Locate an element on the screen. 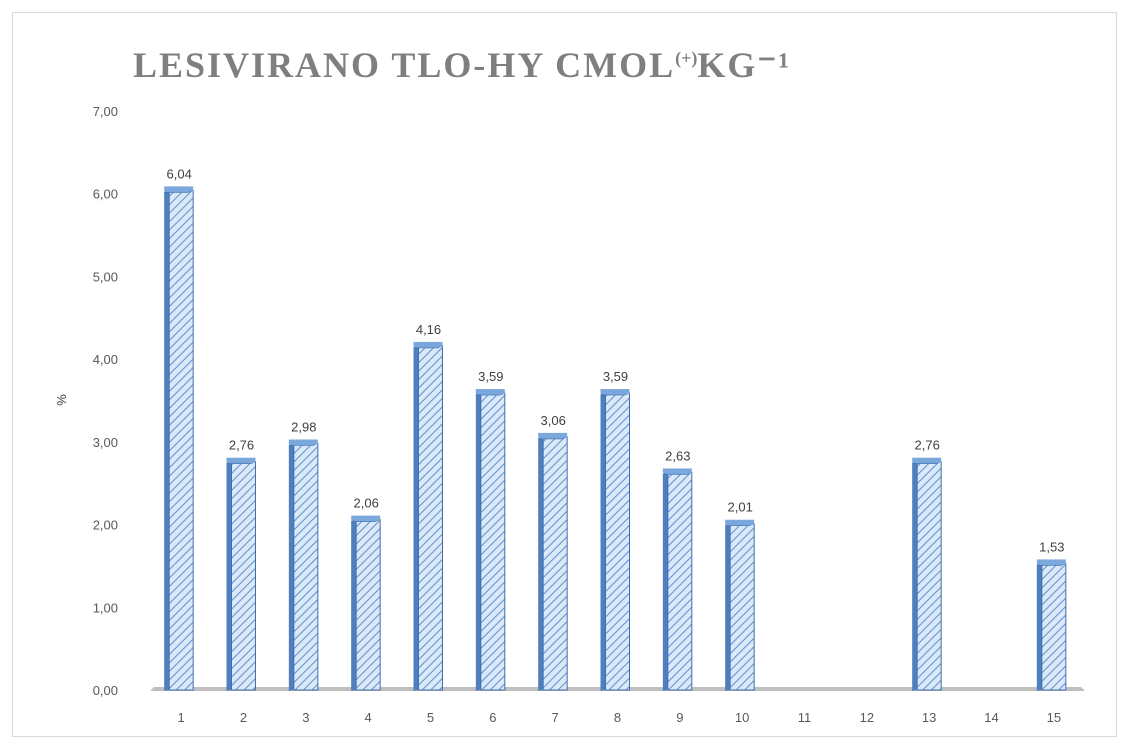 The height and width of the screenshot is (749, 1129). chart-title-superscript: (+) is located at coordinates (686, 58).